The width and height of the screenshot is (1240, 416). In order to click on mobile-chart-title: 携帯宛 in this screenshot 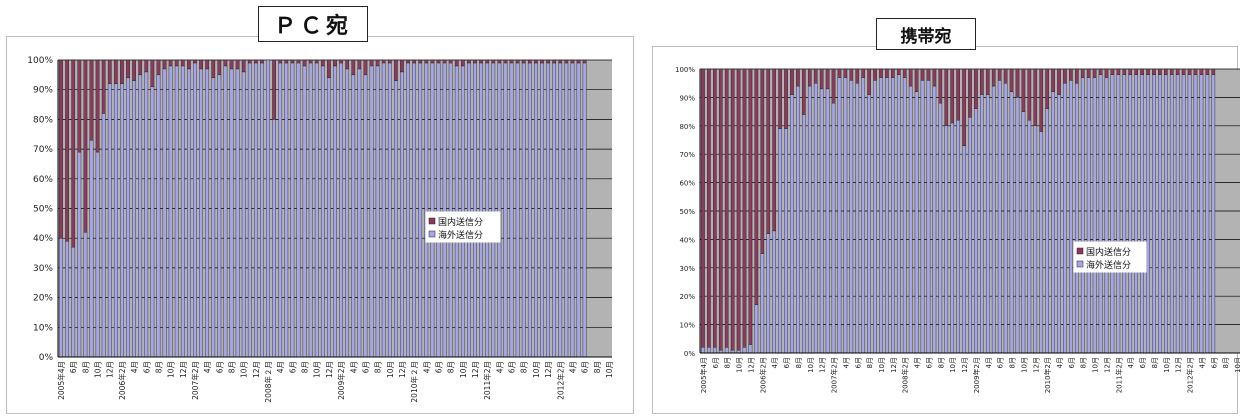, I will do `click(926, 34)`.